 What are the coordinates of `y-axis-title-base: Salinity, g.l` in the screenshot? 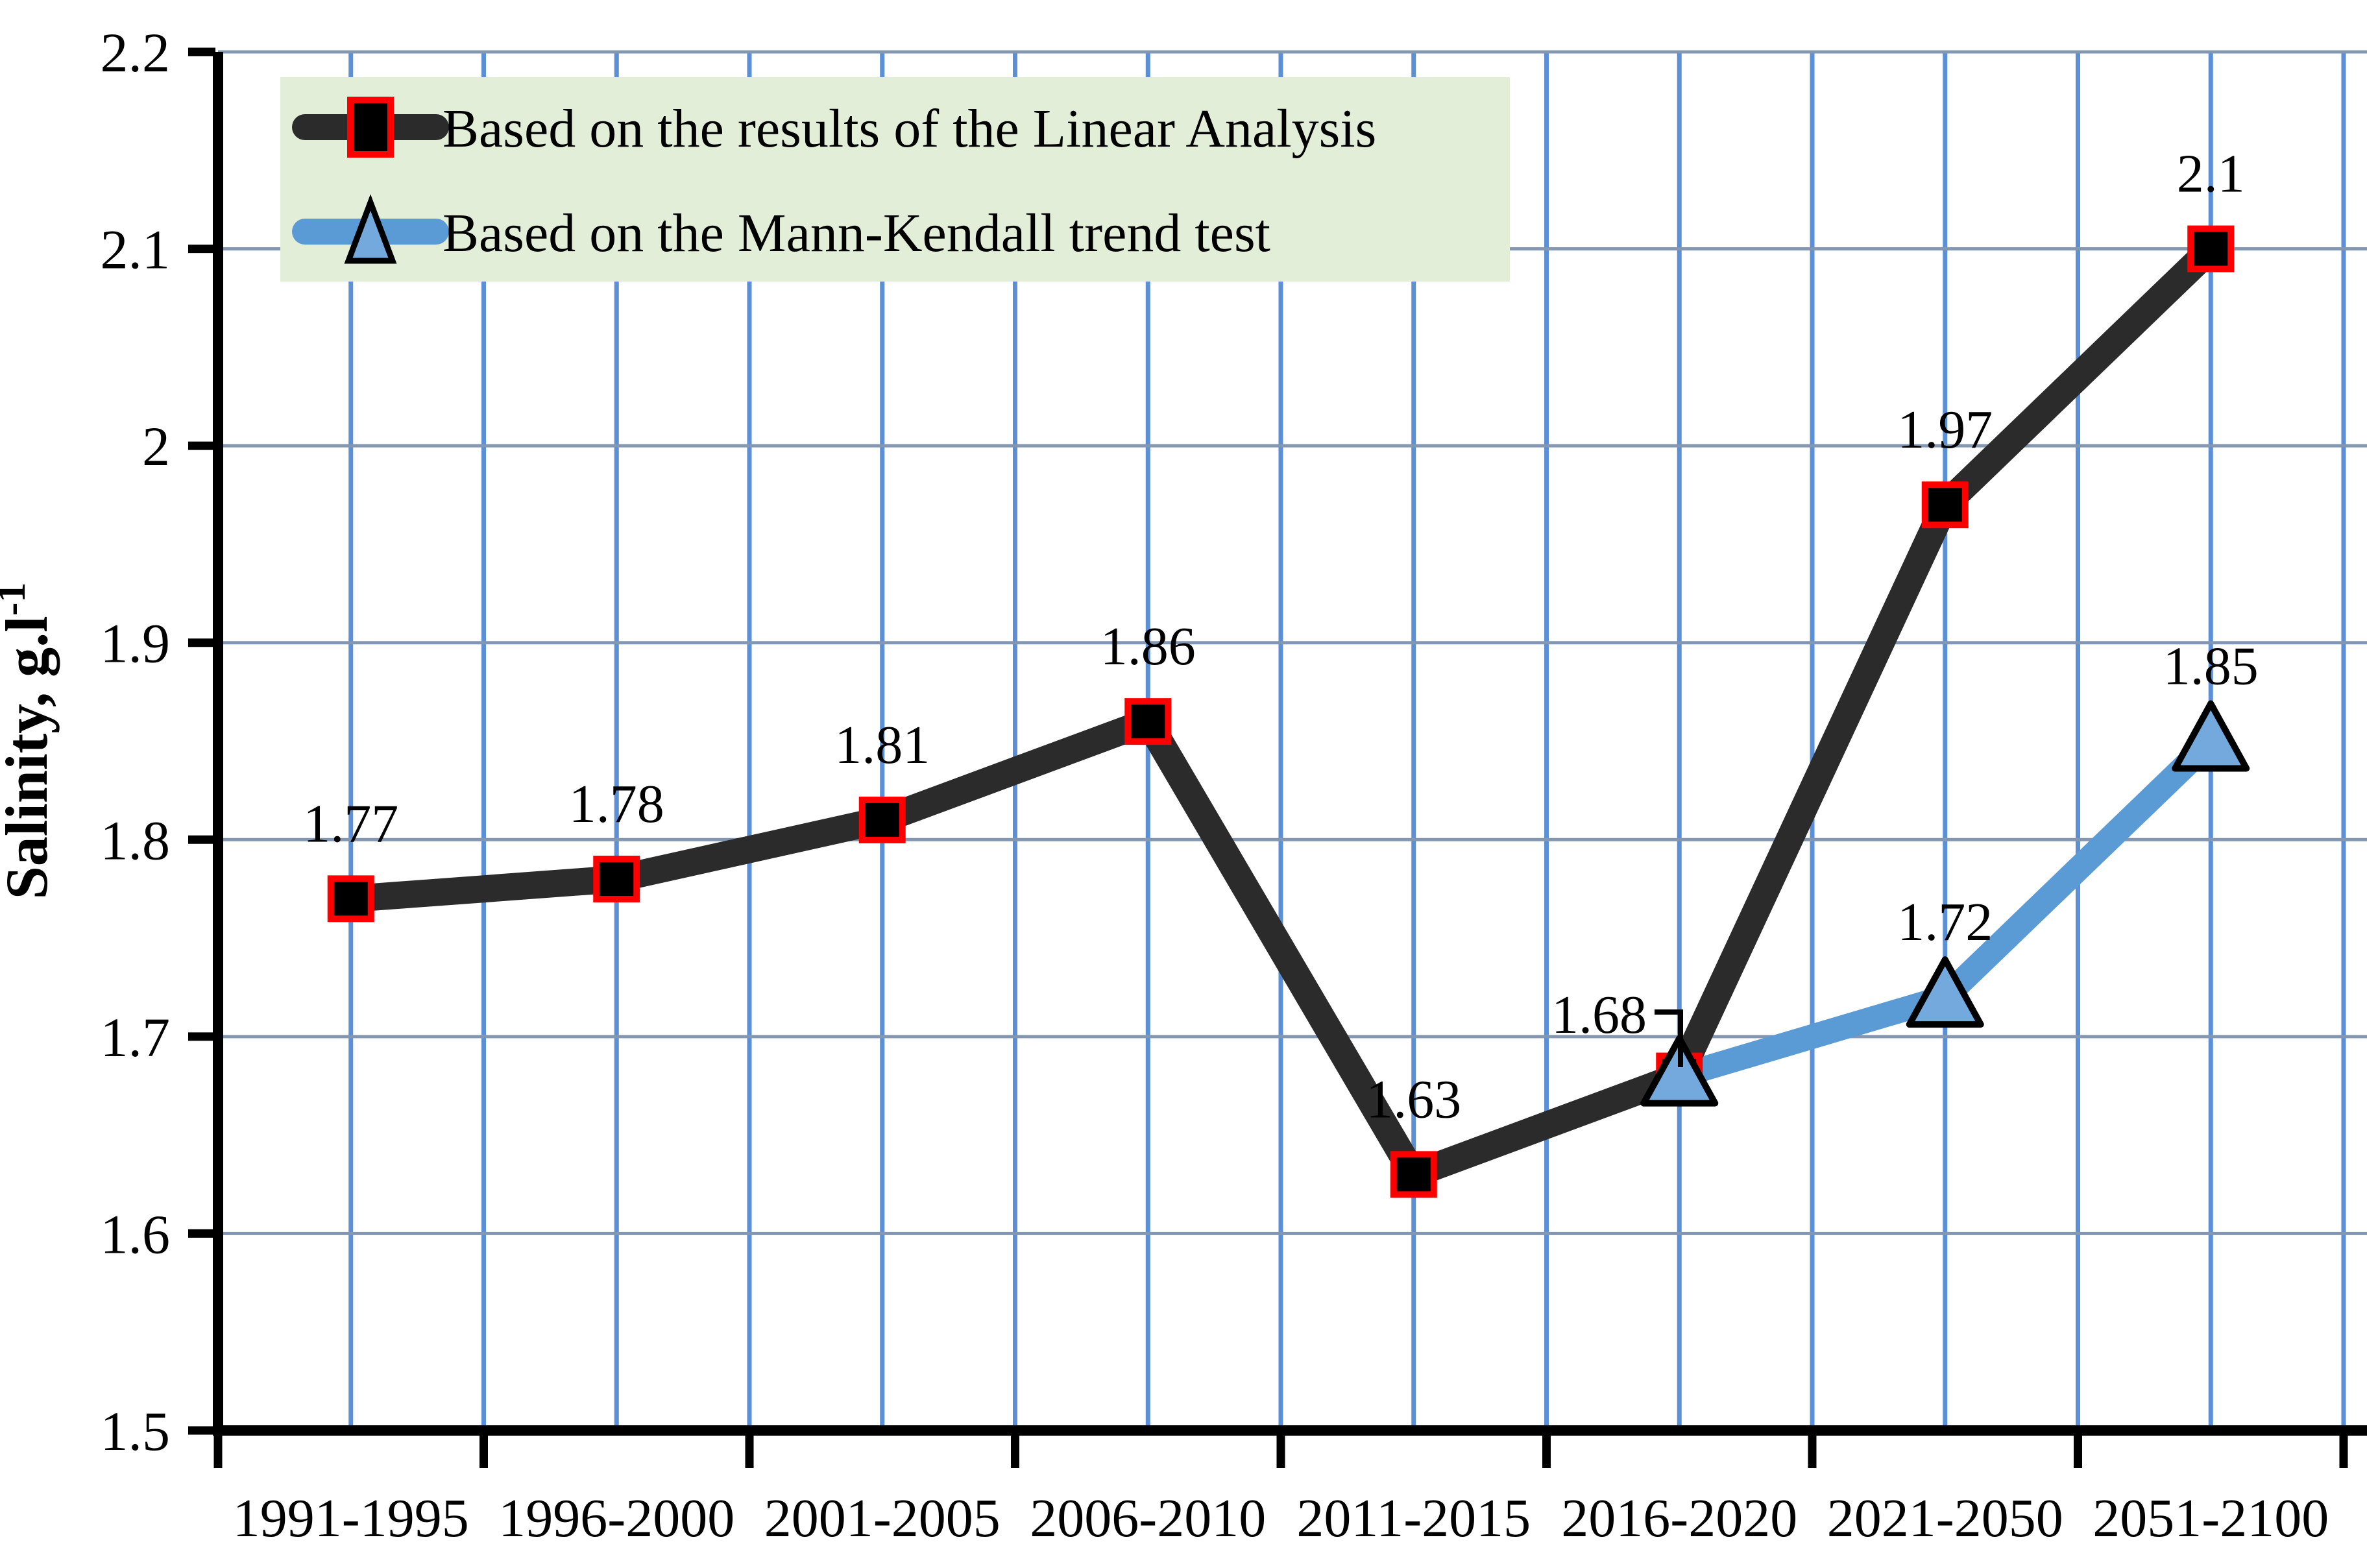 It's located at (30, 757).